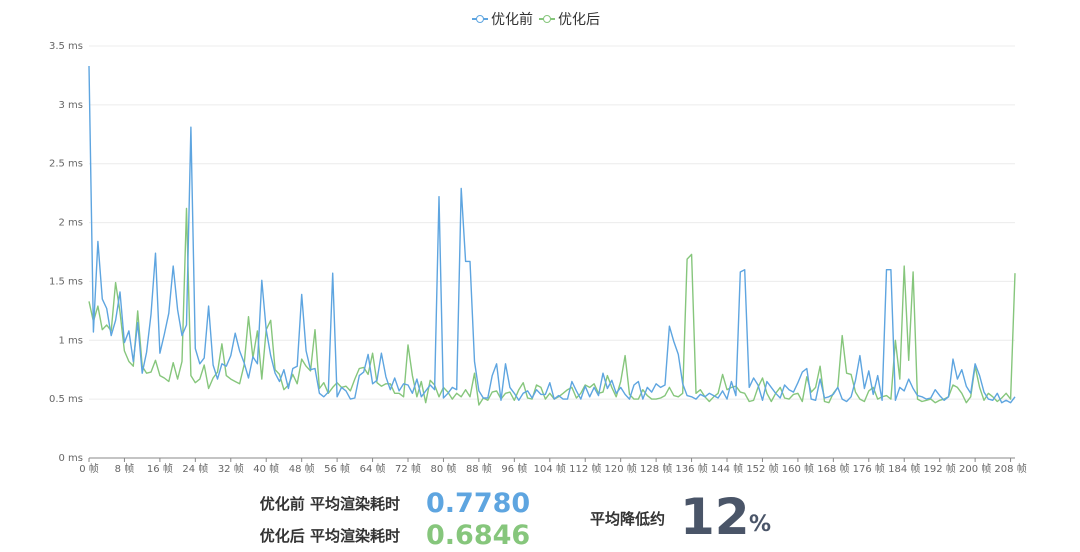 The image size is (1080, 552). What do you see at coordinates (621, 468) in the screenshot?
I see `x-tick-label: 120 帧` at bounding box center [621, 468].